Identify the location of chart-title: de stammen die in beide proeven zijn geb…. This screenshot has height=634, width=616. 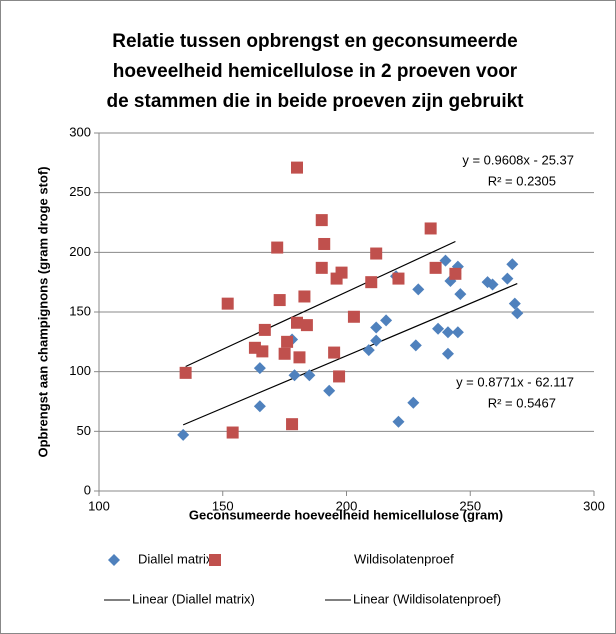
(315, 101).